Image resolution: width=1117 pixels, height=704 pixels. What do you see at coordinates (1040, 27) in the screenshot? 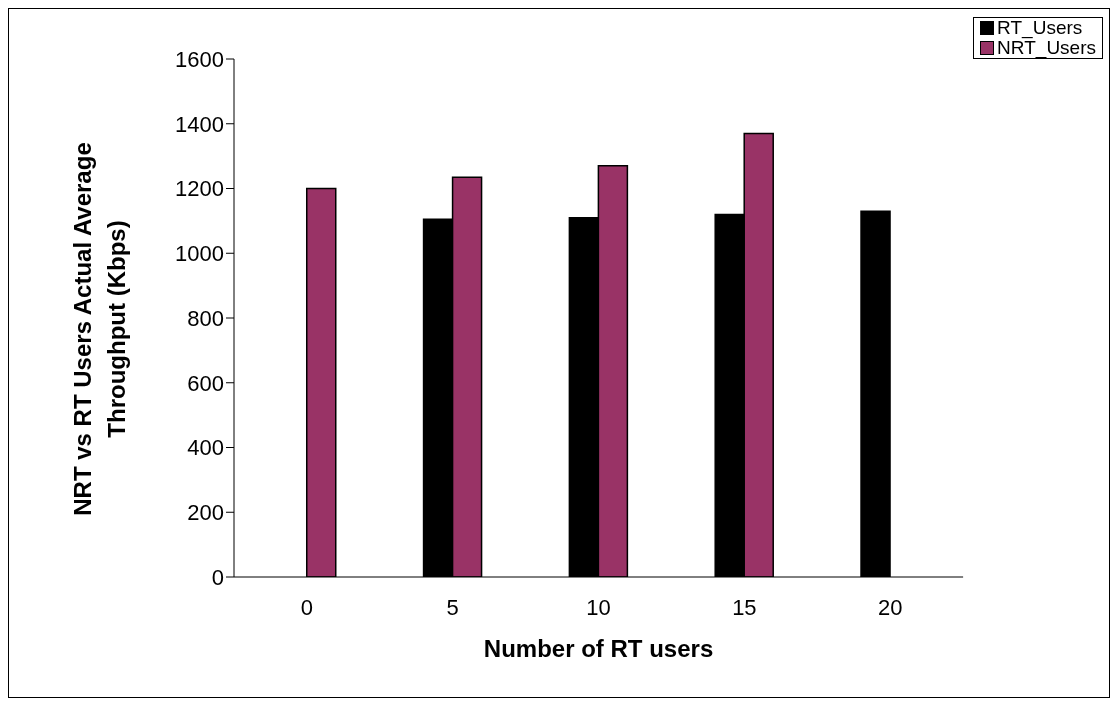
I see `legend-label: RT_Users` at bounding box center [1040, 27].